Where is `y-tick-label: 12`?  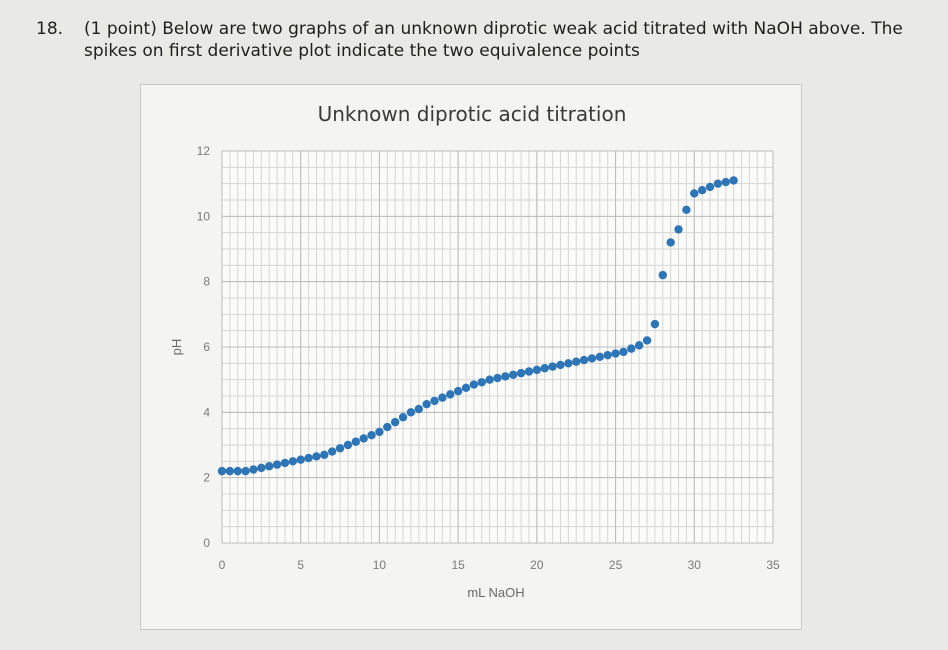 y-tick-label: 12 is located at coordinates (204, 151).